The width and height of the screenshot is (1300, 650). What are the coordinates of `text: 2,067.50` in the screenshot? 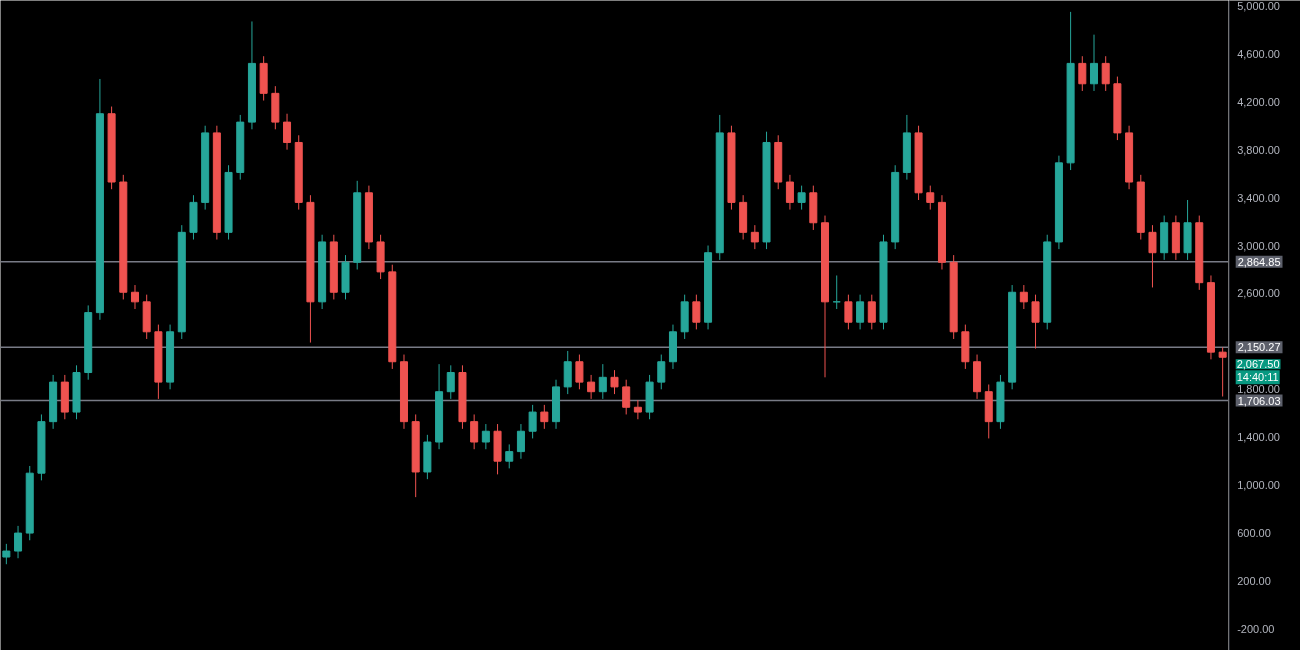 It's located at (1258, 364).